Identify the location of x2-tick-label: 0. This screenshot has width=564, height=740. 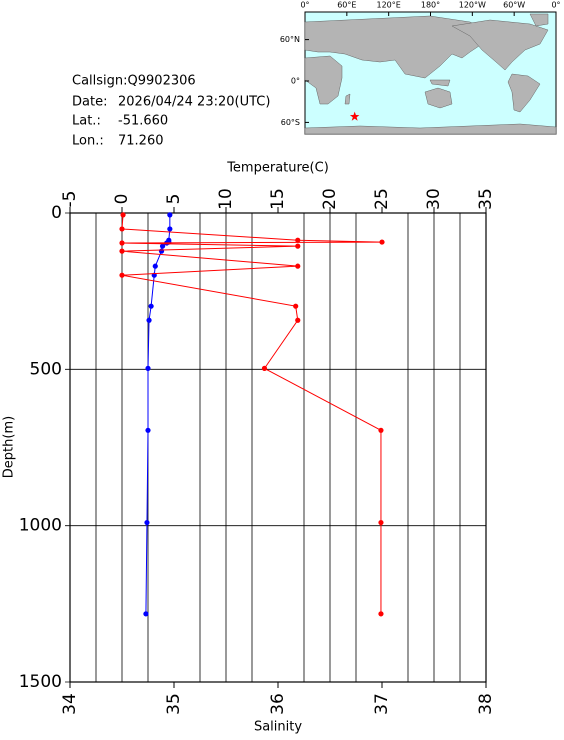
(122, 199).